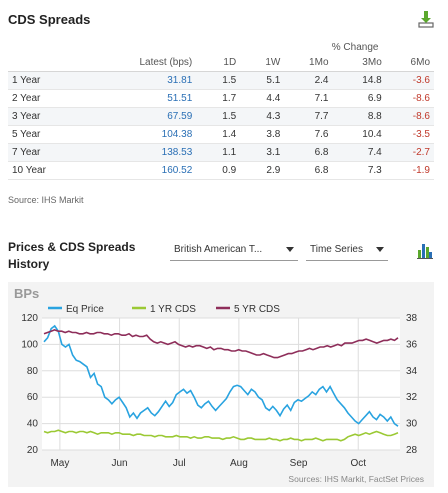 The image size is (448, 493). Describe the element at coordinates (221, 435) in the screenshot. I see `series-line-1-yr-cds` at that location.